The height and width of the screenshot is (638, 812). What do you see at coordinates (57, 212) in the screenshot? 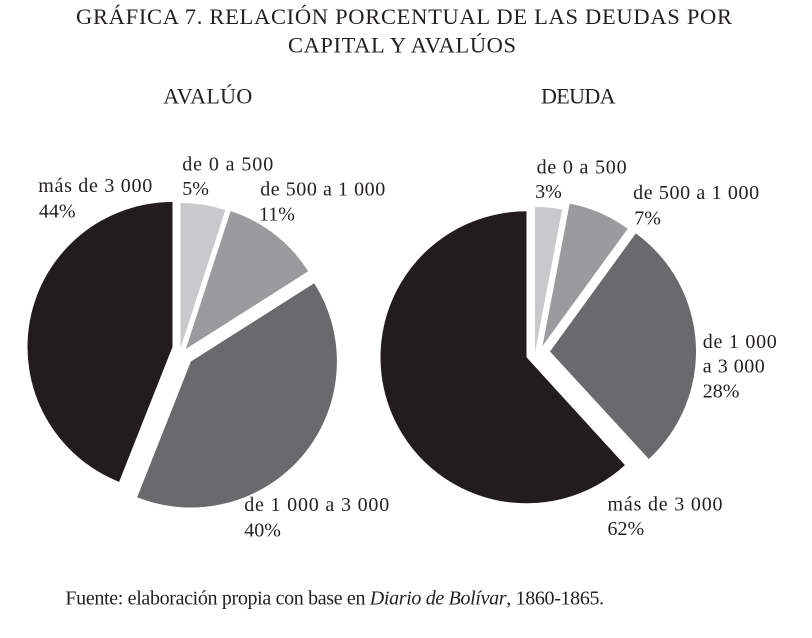
I see `svg-text: 44%` at bounding box center [57, 212].